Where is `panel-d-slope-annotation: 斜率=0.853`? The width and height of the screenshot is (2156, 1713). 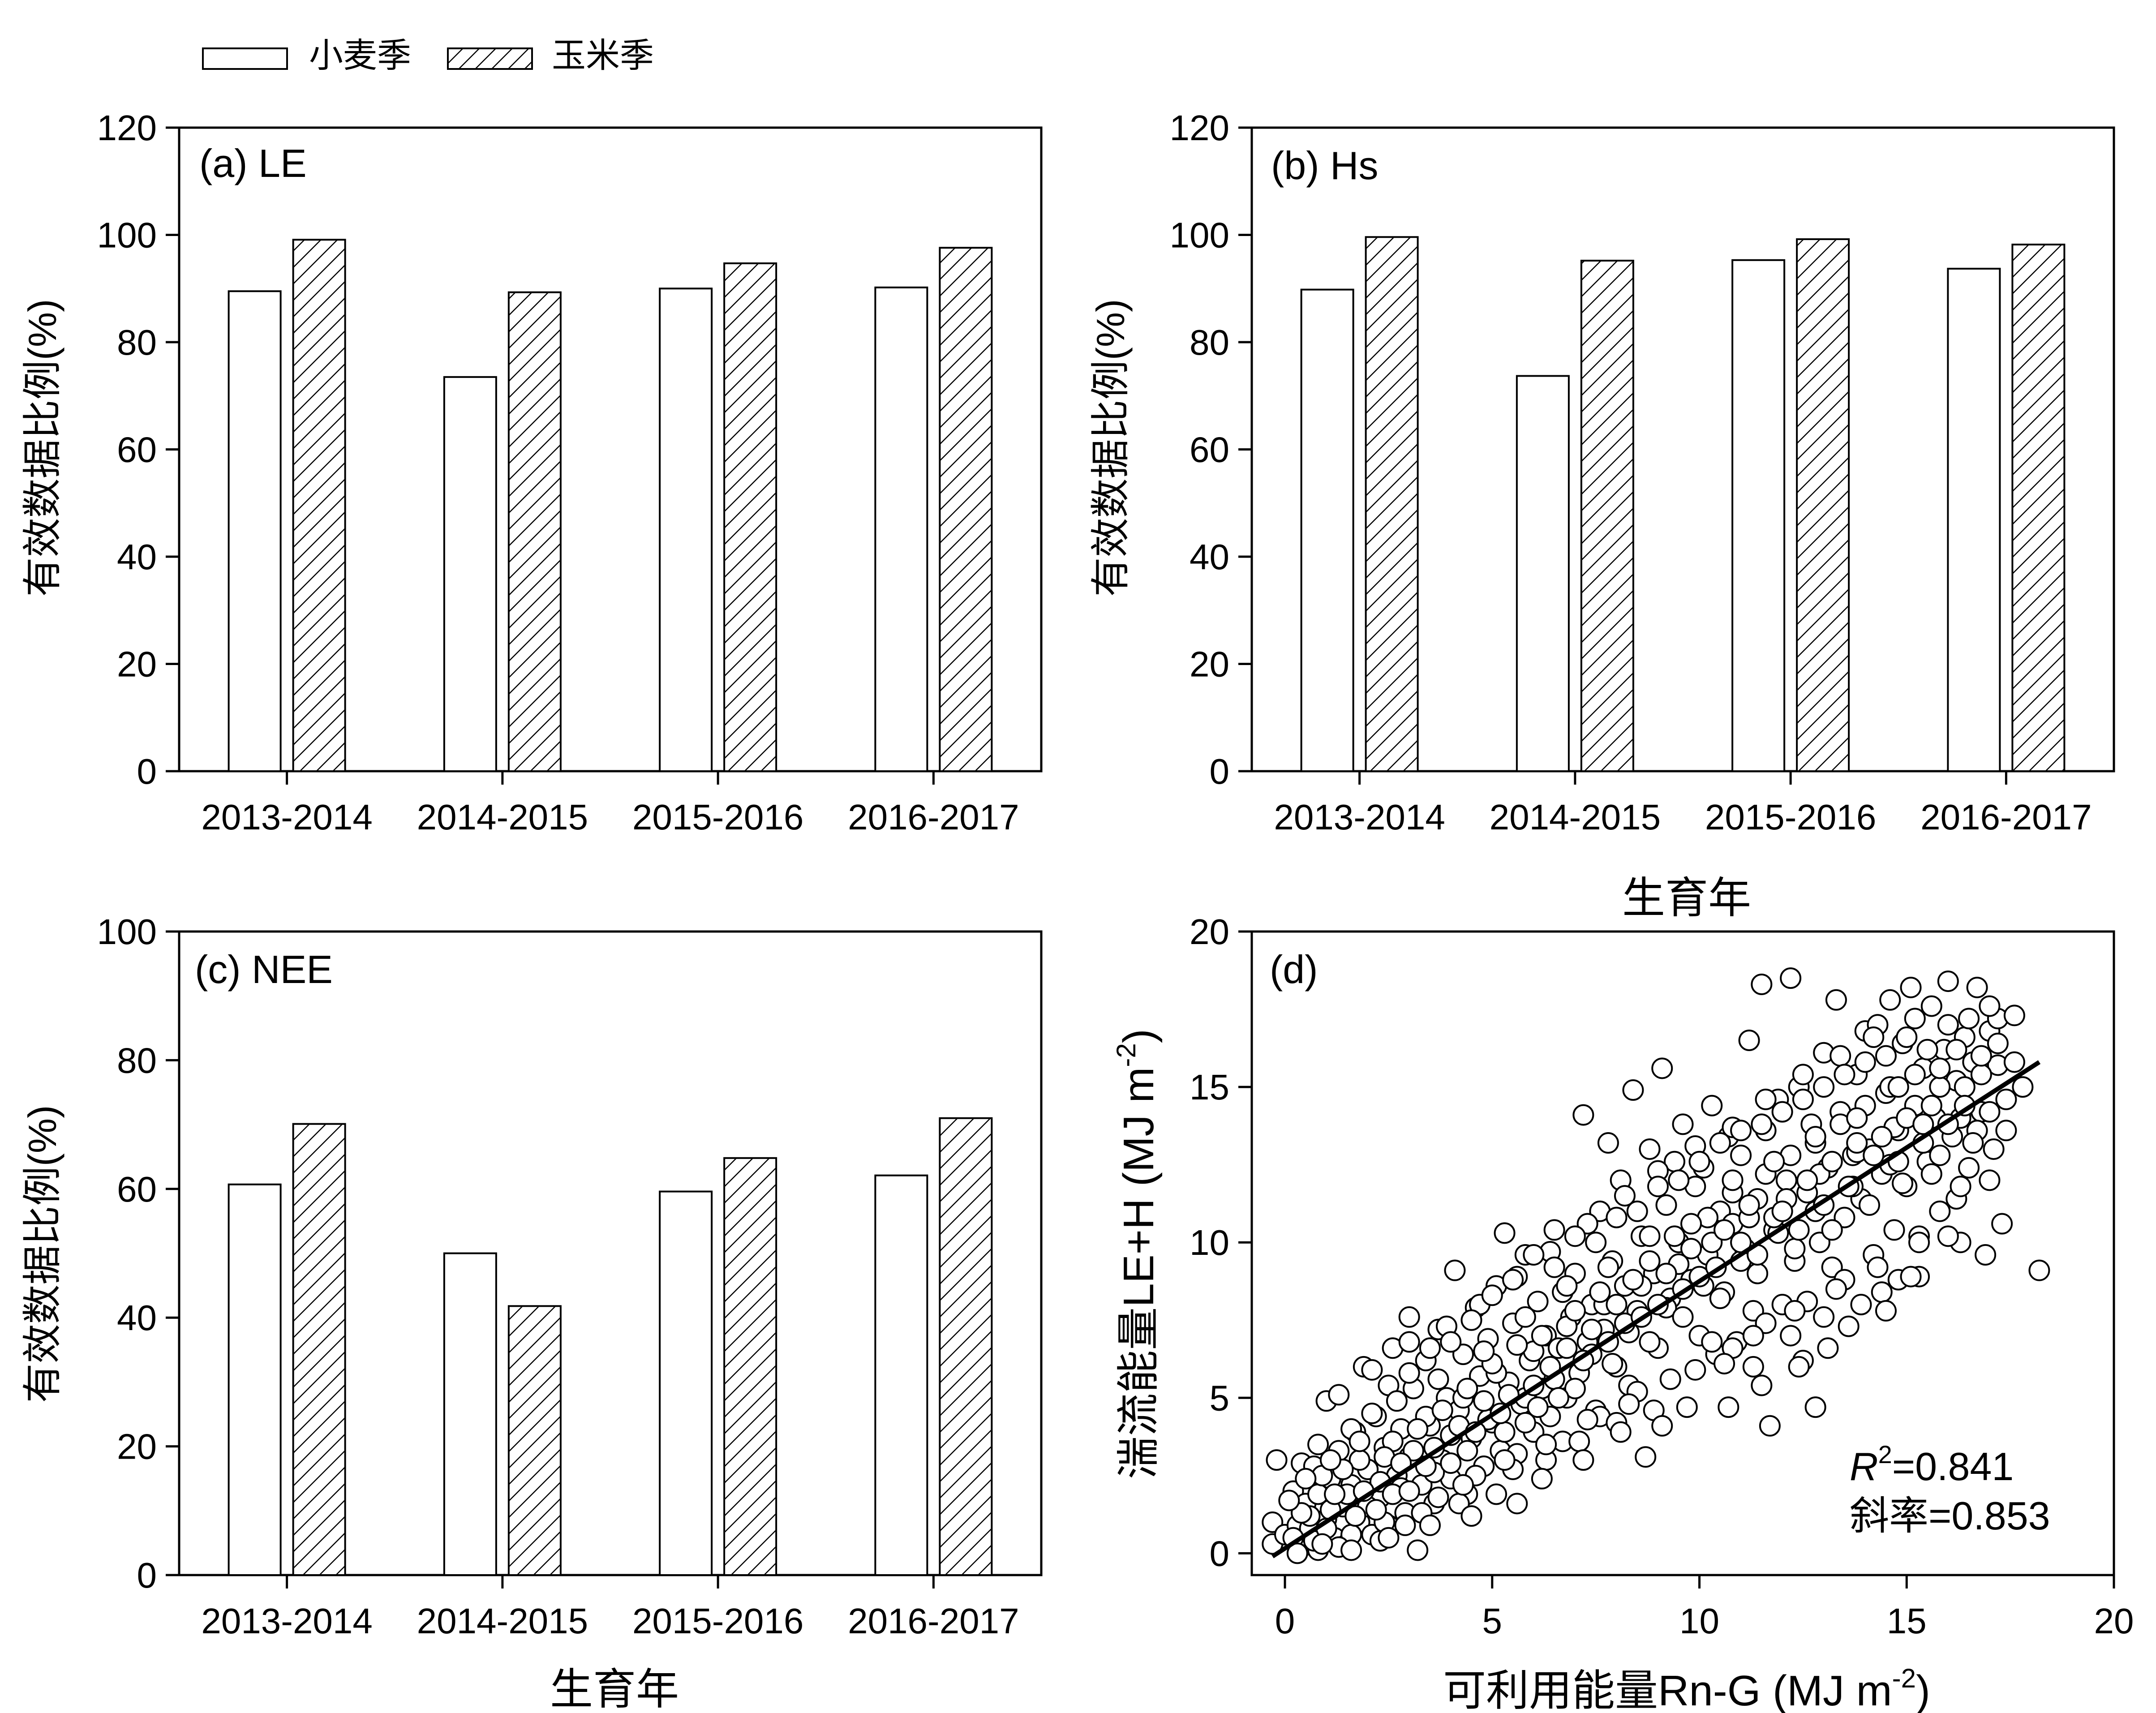 panel-d-slope-annotation: 斜率=0.853 is located at coordinates (1950, 1516).